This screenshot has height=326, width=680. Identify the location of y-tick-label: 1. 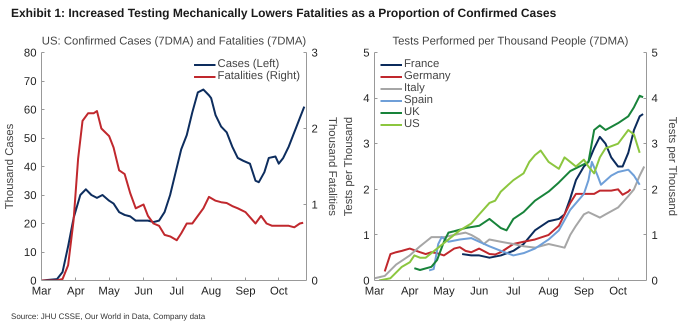
(366, 236).